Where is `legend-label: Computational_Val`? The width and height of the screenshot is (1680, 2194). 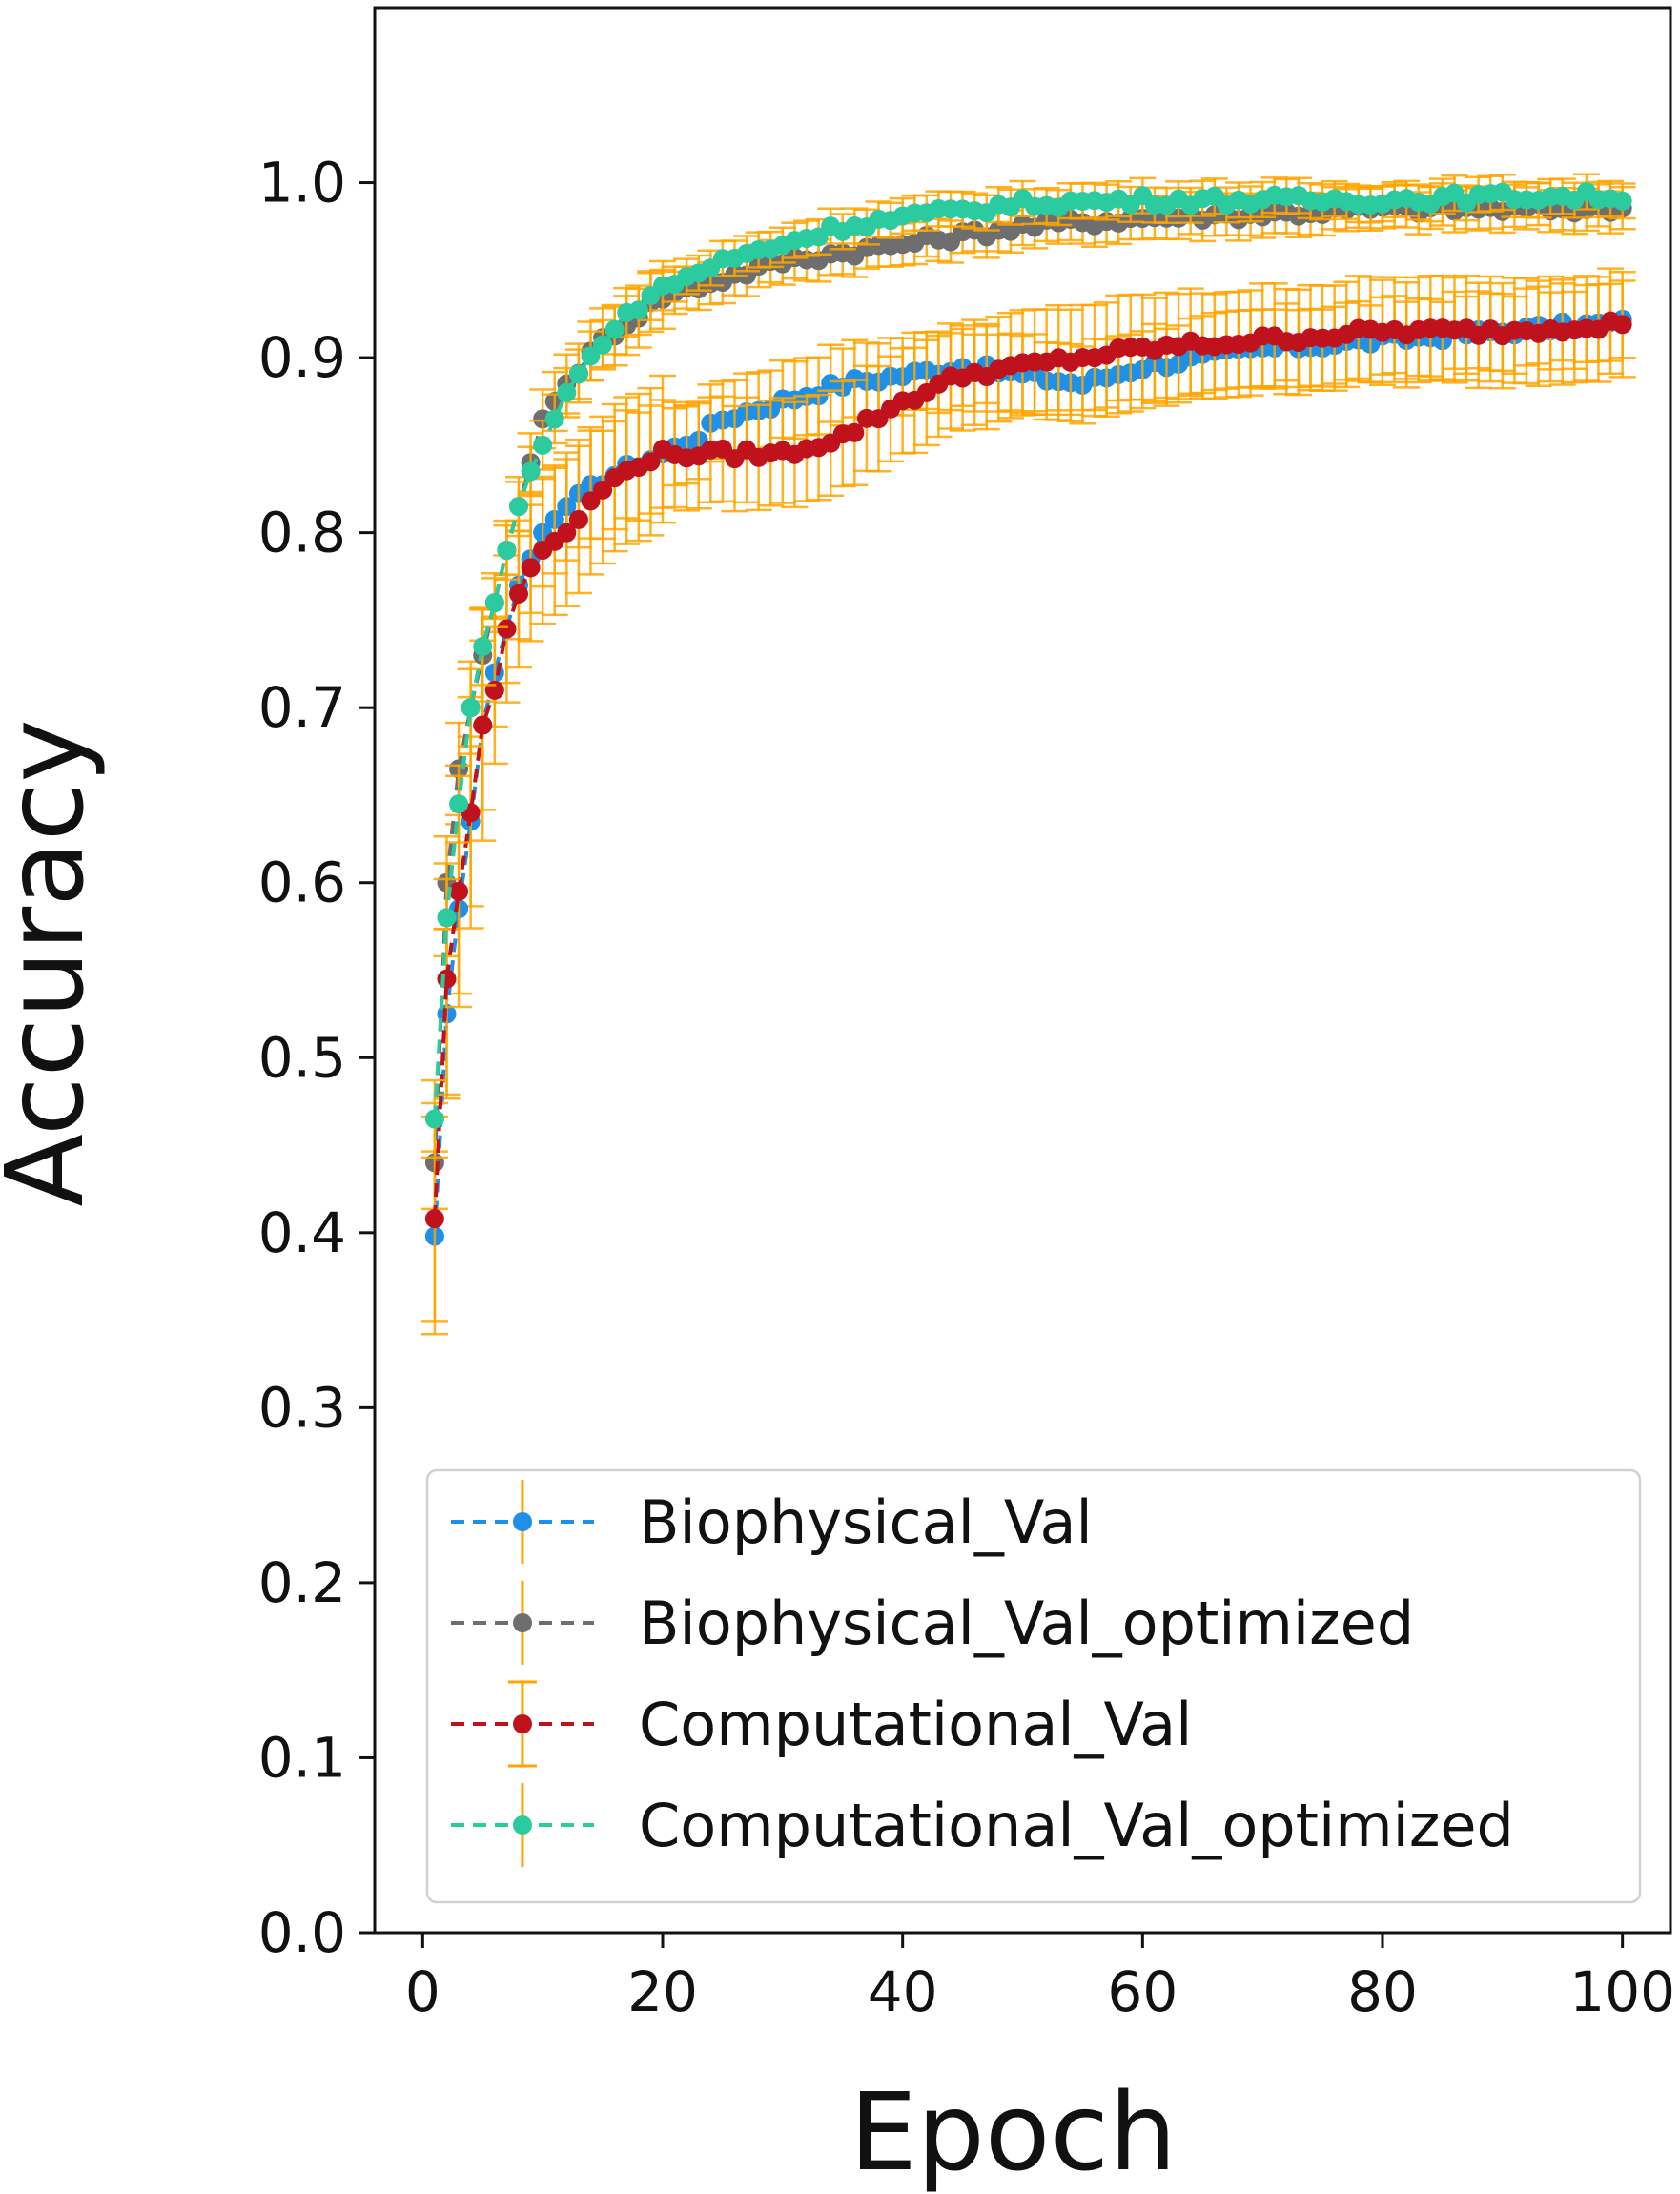 legend-label: Computational_Val is located at coordinates (915, 1724).